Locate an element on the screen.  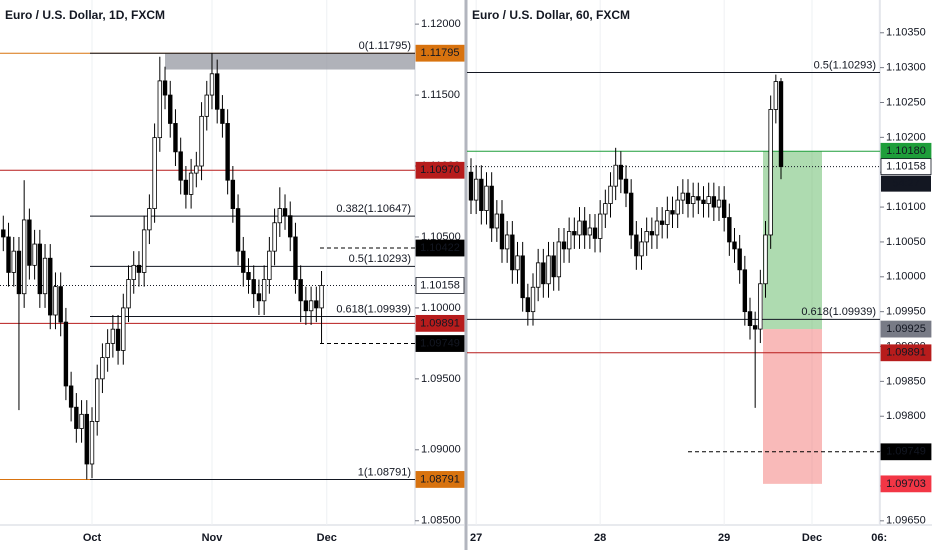
y-tick-label: 1.09850 is located at coordinates (906, 381).